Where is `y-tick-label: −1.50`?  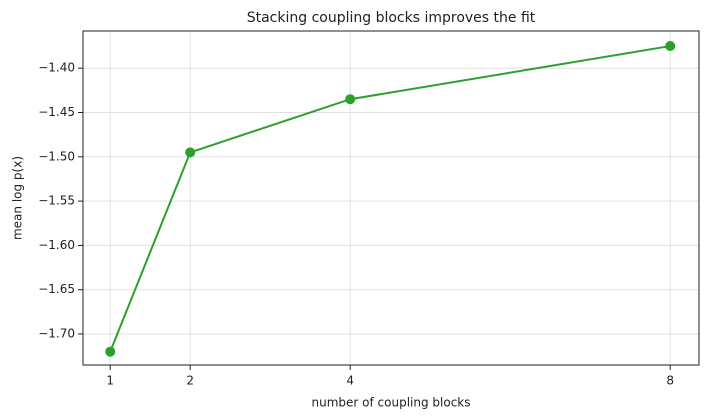 y-tick-label: −1.50 is located at coordinates (56, 156).